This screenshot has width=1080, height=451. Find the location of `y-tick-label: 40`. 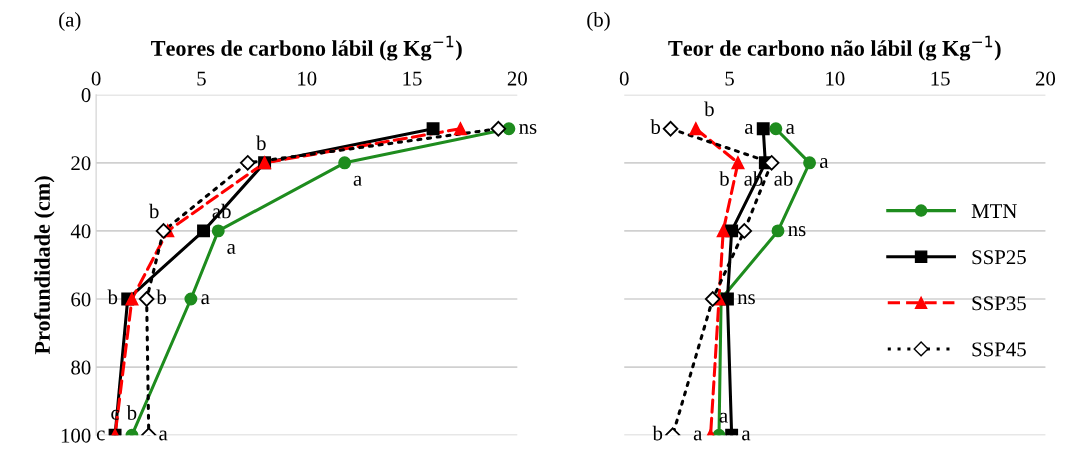

y-tick-label: 40 is located at coordinates (80, 231).